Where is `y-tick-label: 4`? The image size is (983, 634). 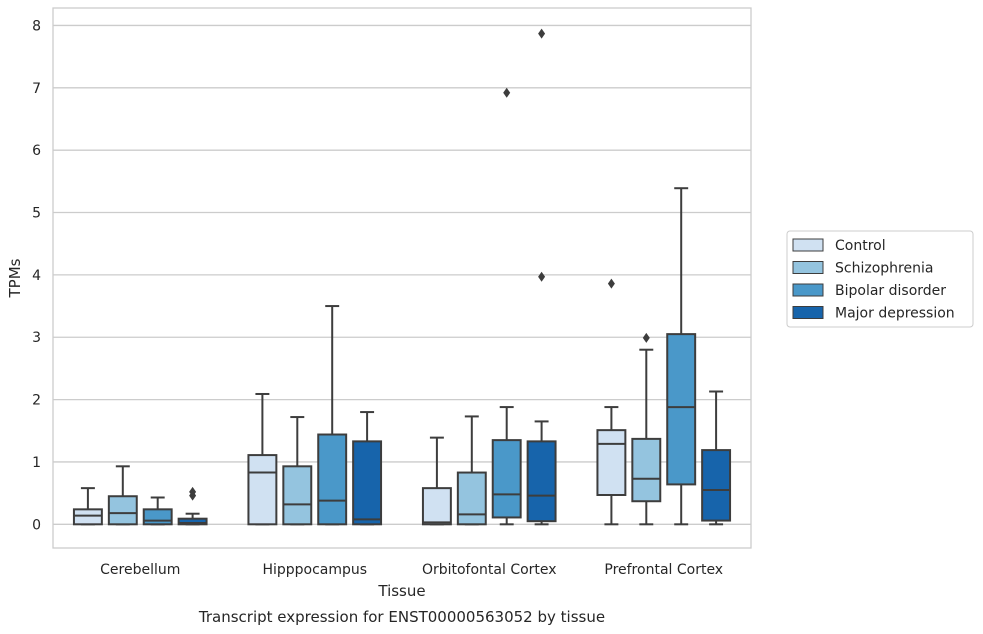 y-tick-label: 4 is located at coordinates (36, 276).